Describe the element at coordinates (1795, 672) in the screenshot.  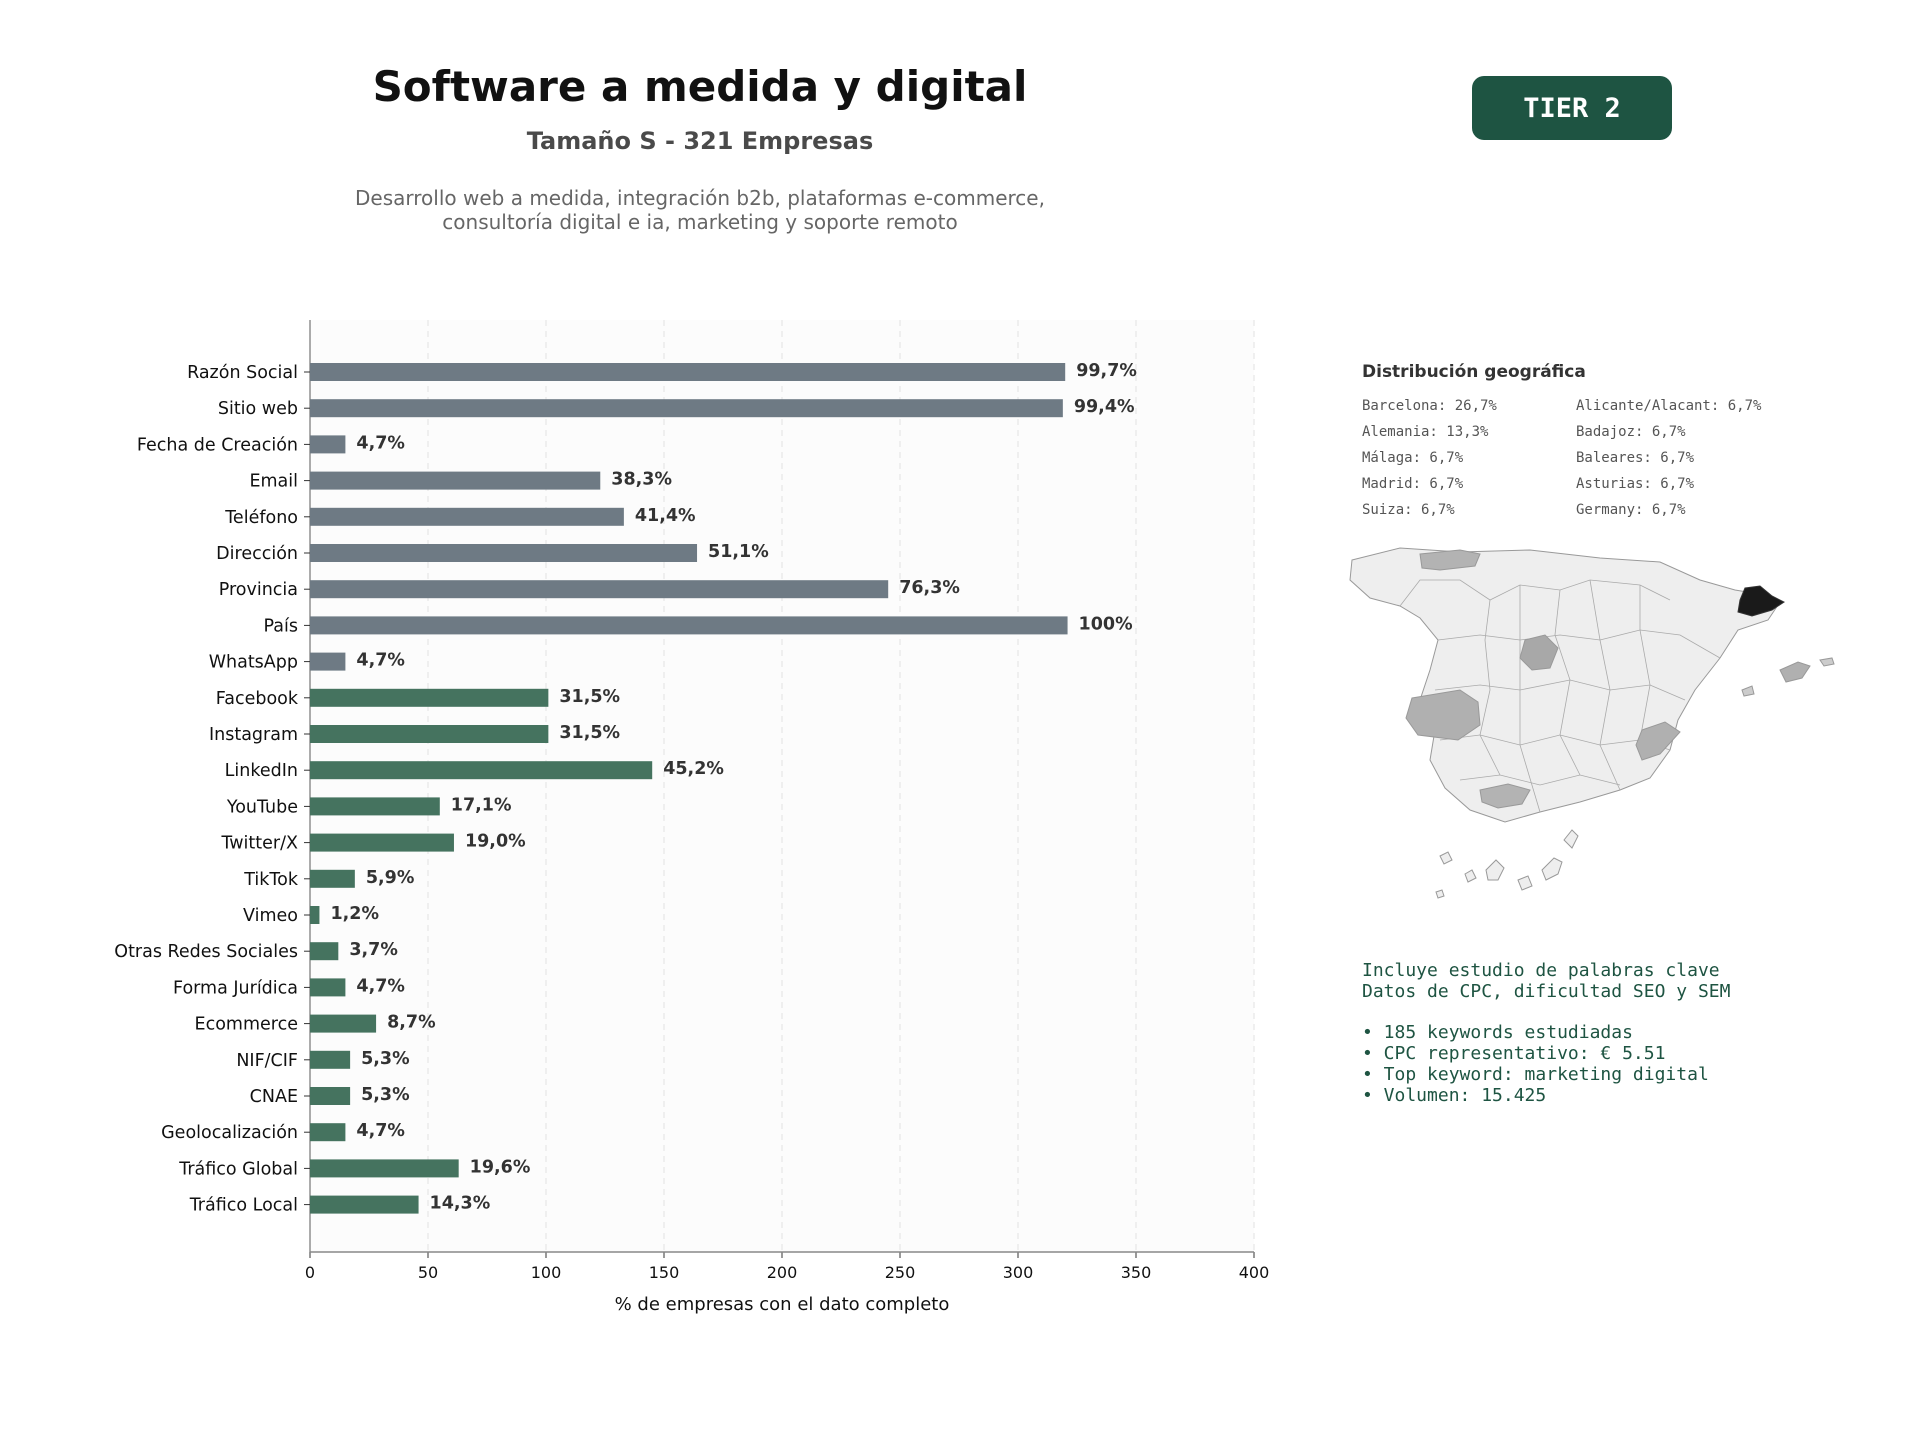
I see `map-region-baleares` at that location.